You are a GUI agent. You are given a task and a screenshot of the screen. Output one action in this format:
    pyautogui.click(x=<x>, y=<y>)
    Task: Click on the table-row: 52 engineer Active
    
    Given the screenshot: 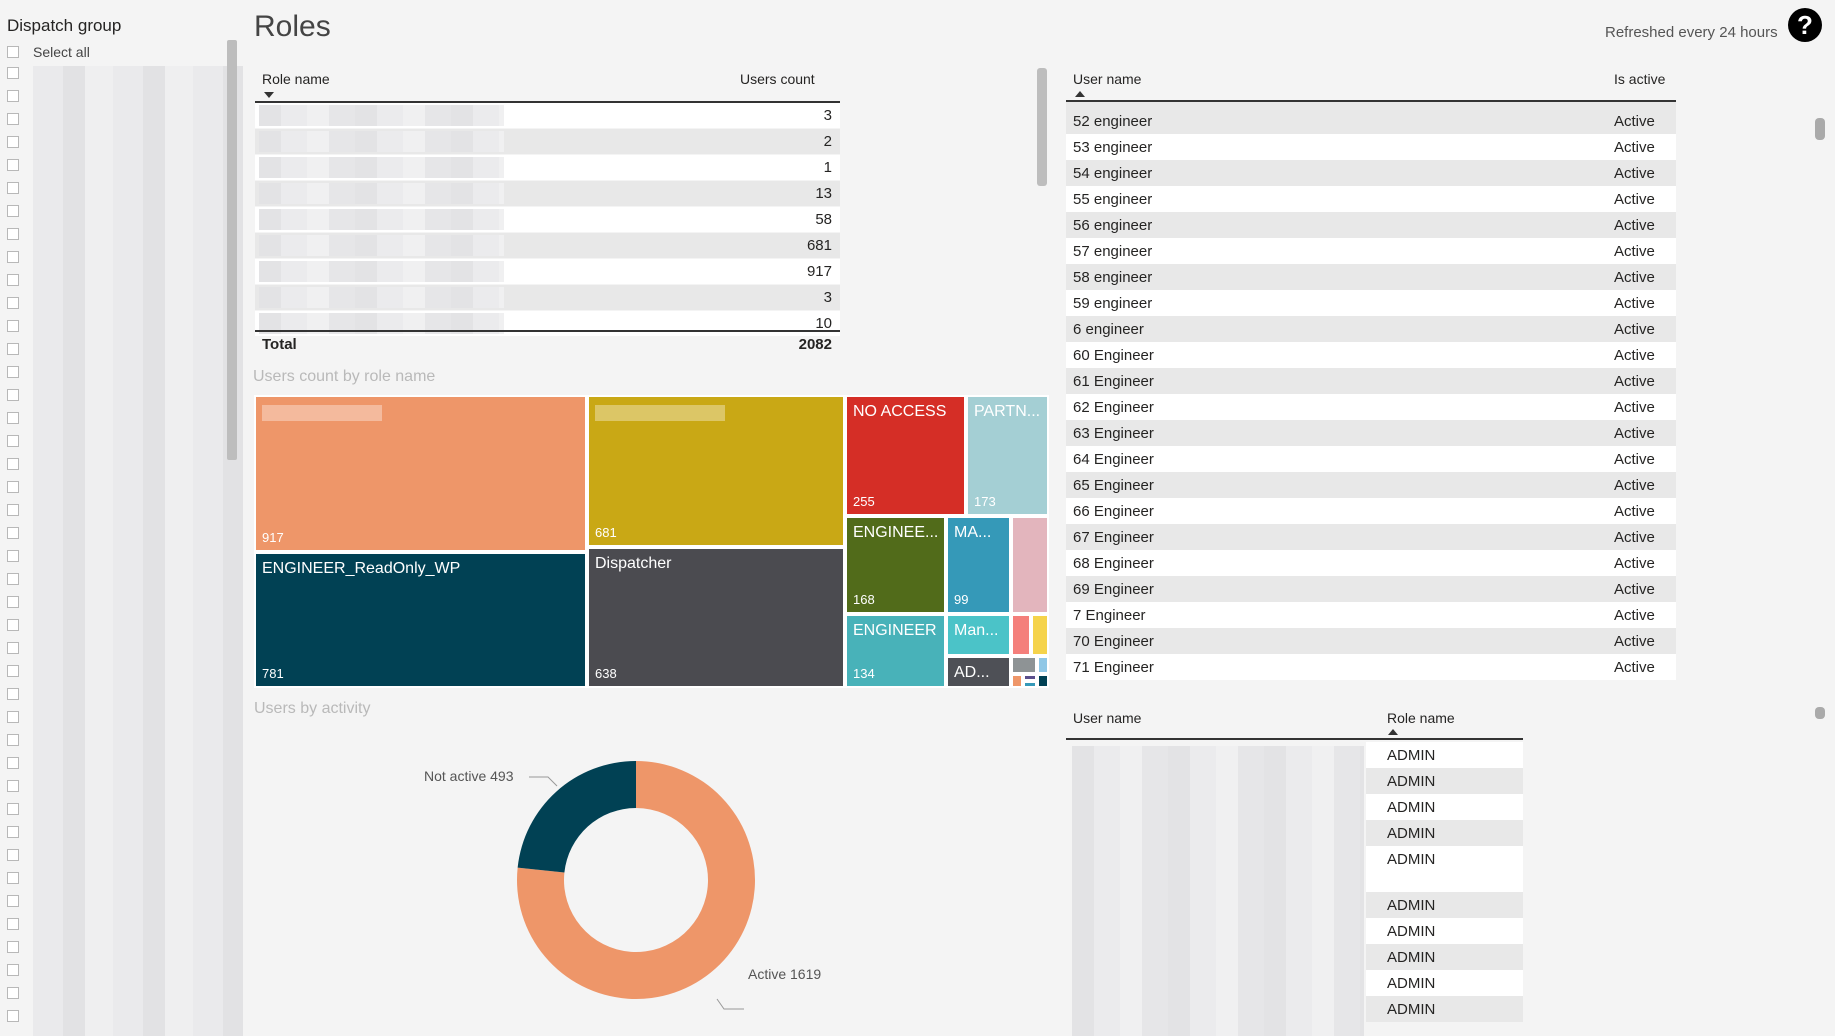 What is the action you would take?
    pyautogui.click(x=1371, y=121)
    